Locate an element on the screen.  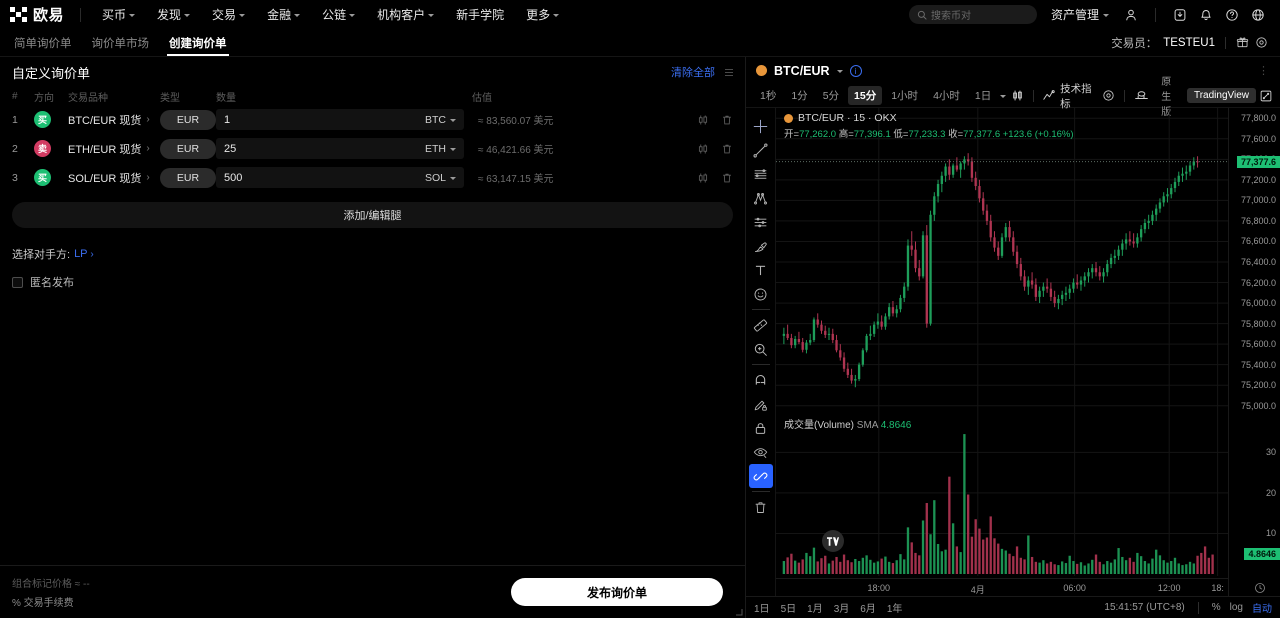
quantity-unit-selector: ETH is located at coordinates (440, 149).